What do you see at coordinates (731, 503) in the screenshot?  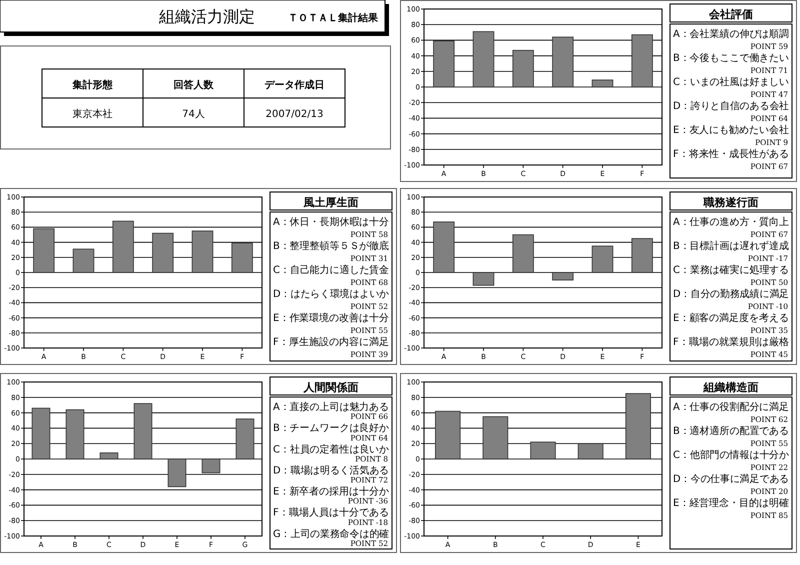 I see `text: E：経営理念・目的は明確` at bounding box center [731, 503].